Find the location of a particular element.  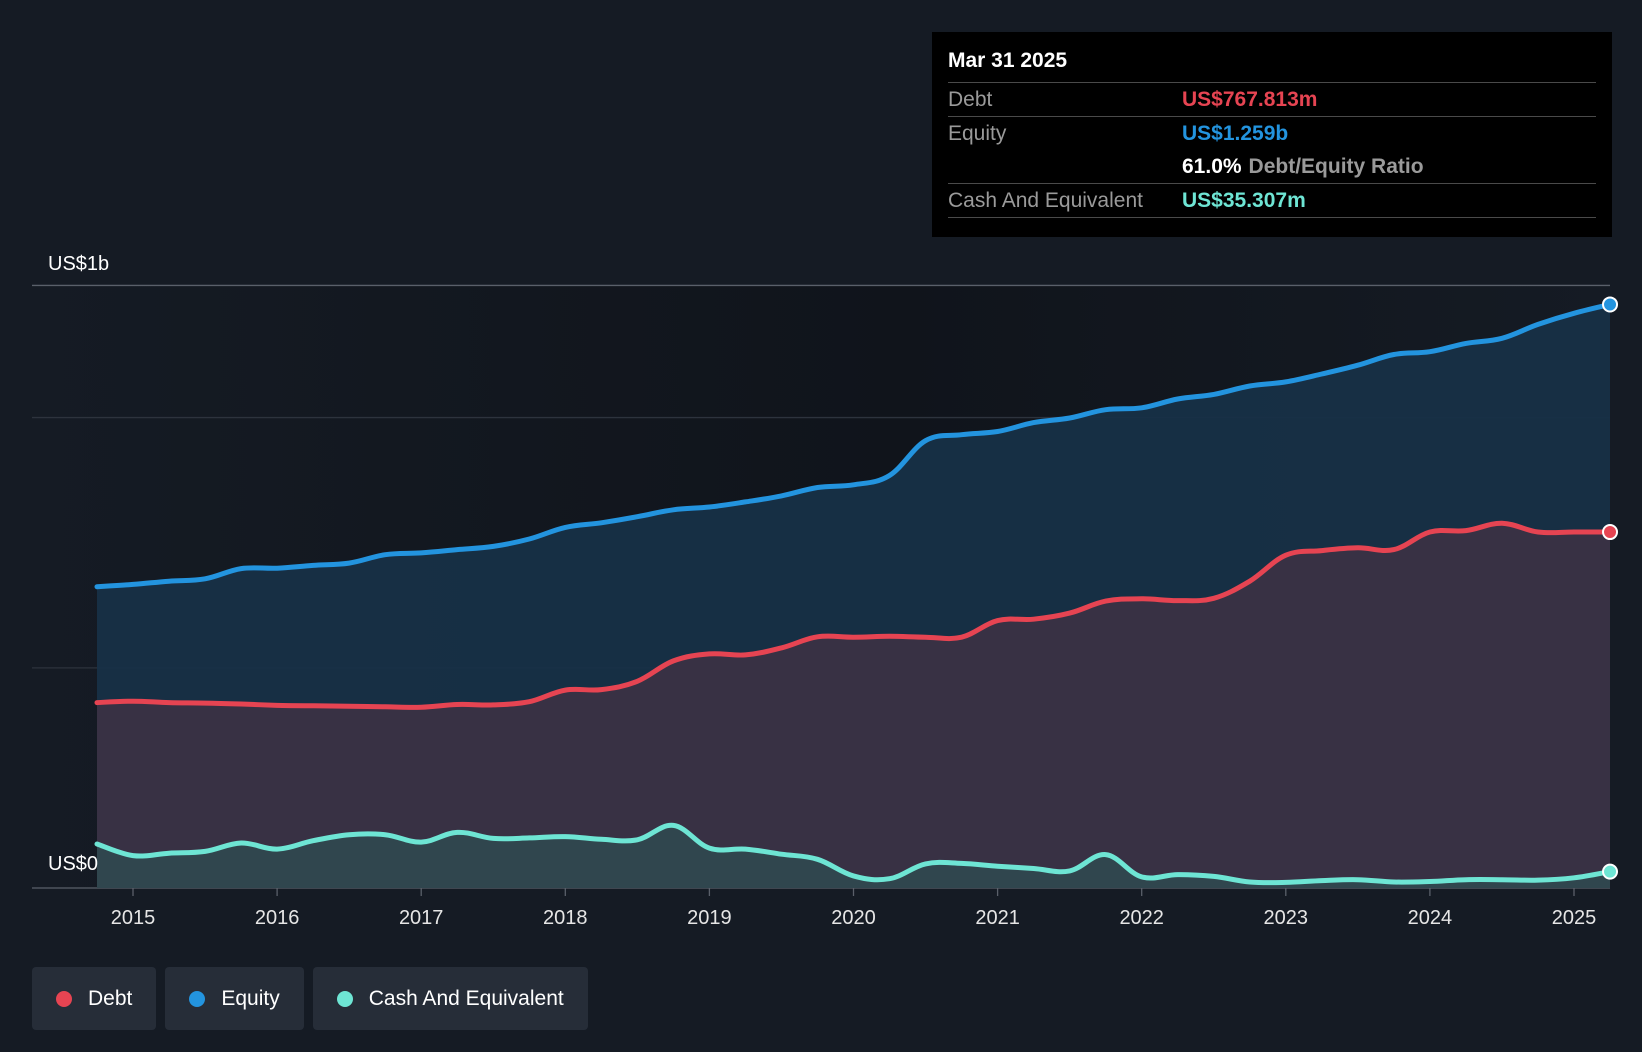

x-tick-label: 2021 is located at coordinates (997, 918).